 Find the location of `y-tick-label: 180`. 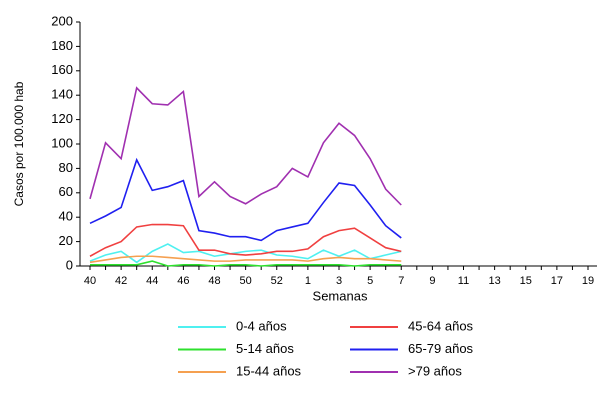

y-tick-label: 180 is located at coordinates (62, 45).